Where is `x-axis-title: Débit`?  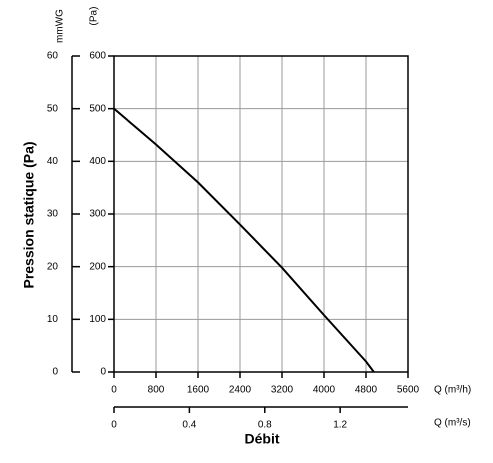
x-axis-title: Débit is located at coordinates (262, 439).